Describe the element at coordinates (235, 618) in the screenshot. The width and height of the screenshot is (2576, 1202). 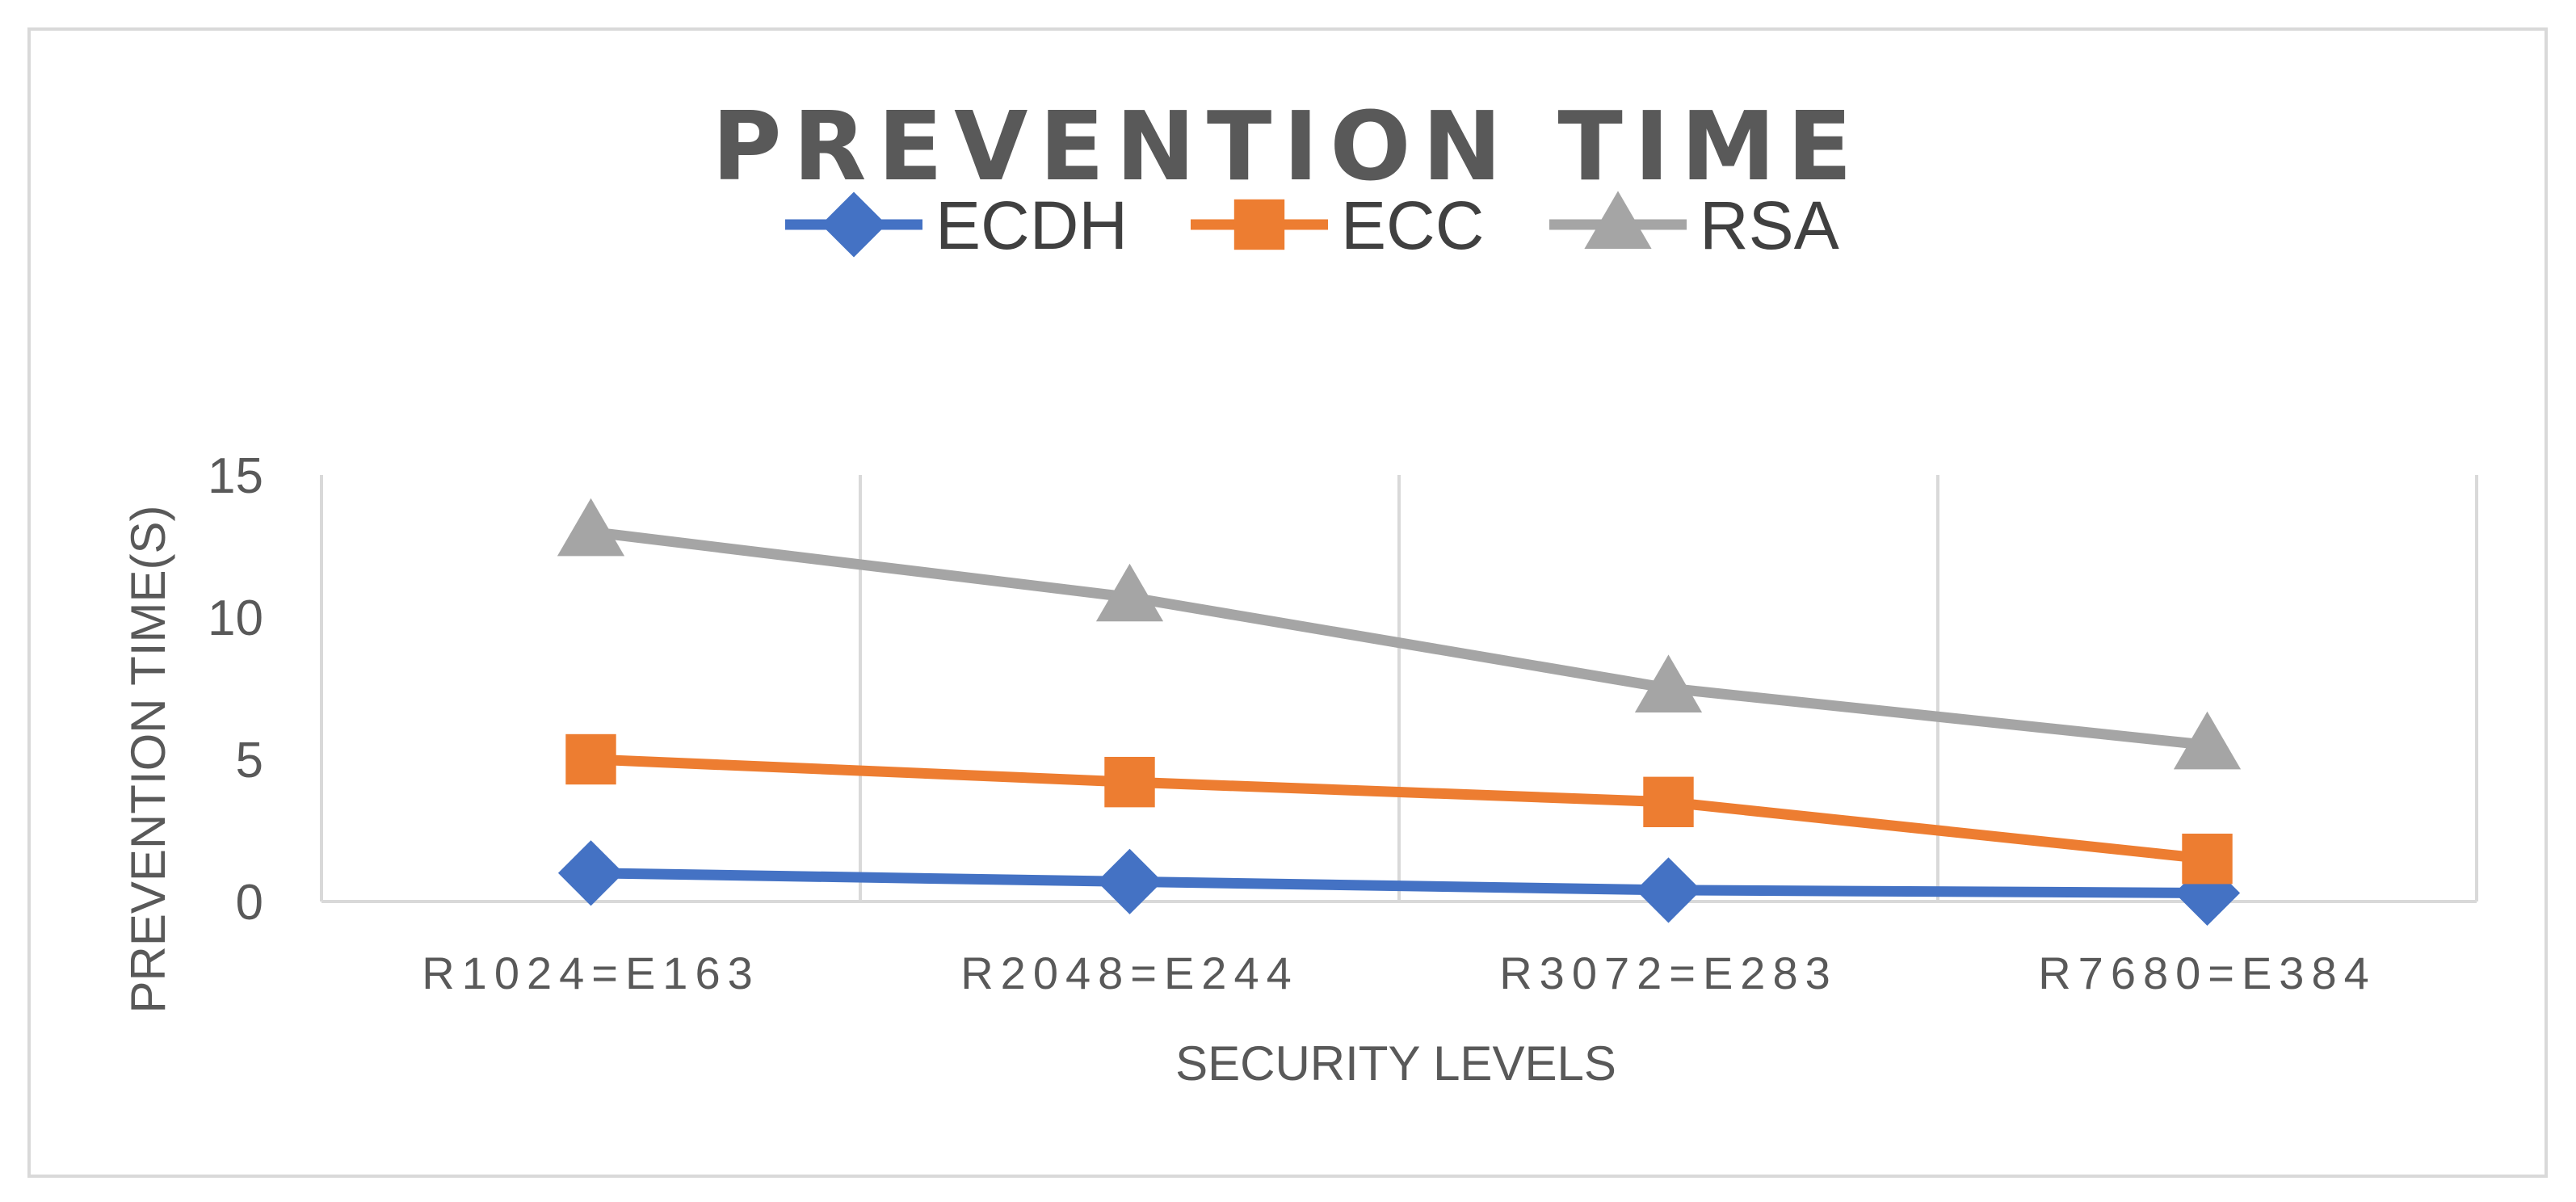
I see `y-tick-label: 10` at that location.